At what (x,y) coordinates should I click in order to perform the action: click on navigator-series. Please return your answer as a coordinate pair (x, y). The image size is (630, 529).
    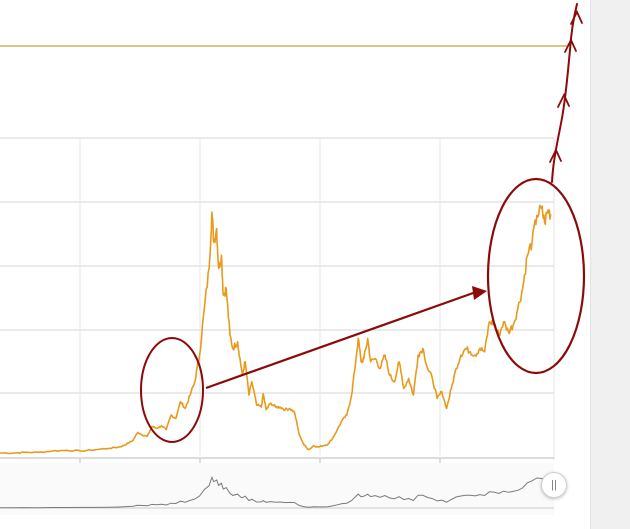
    Looking at the image, I should click on (277, 489).